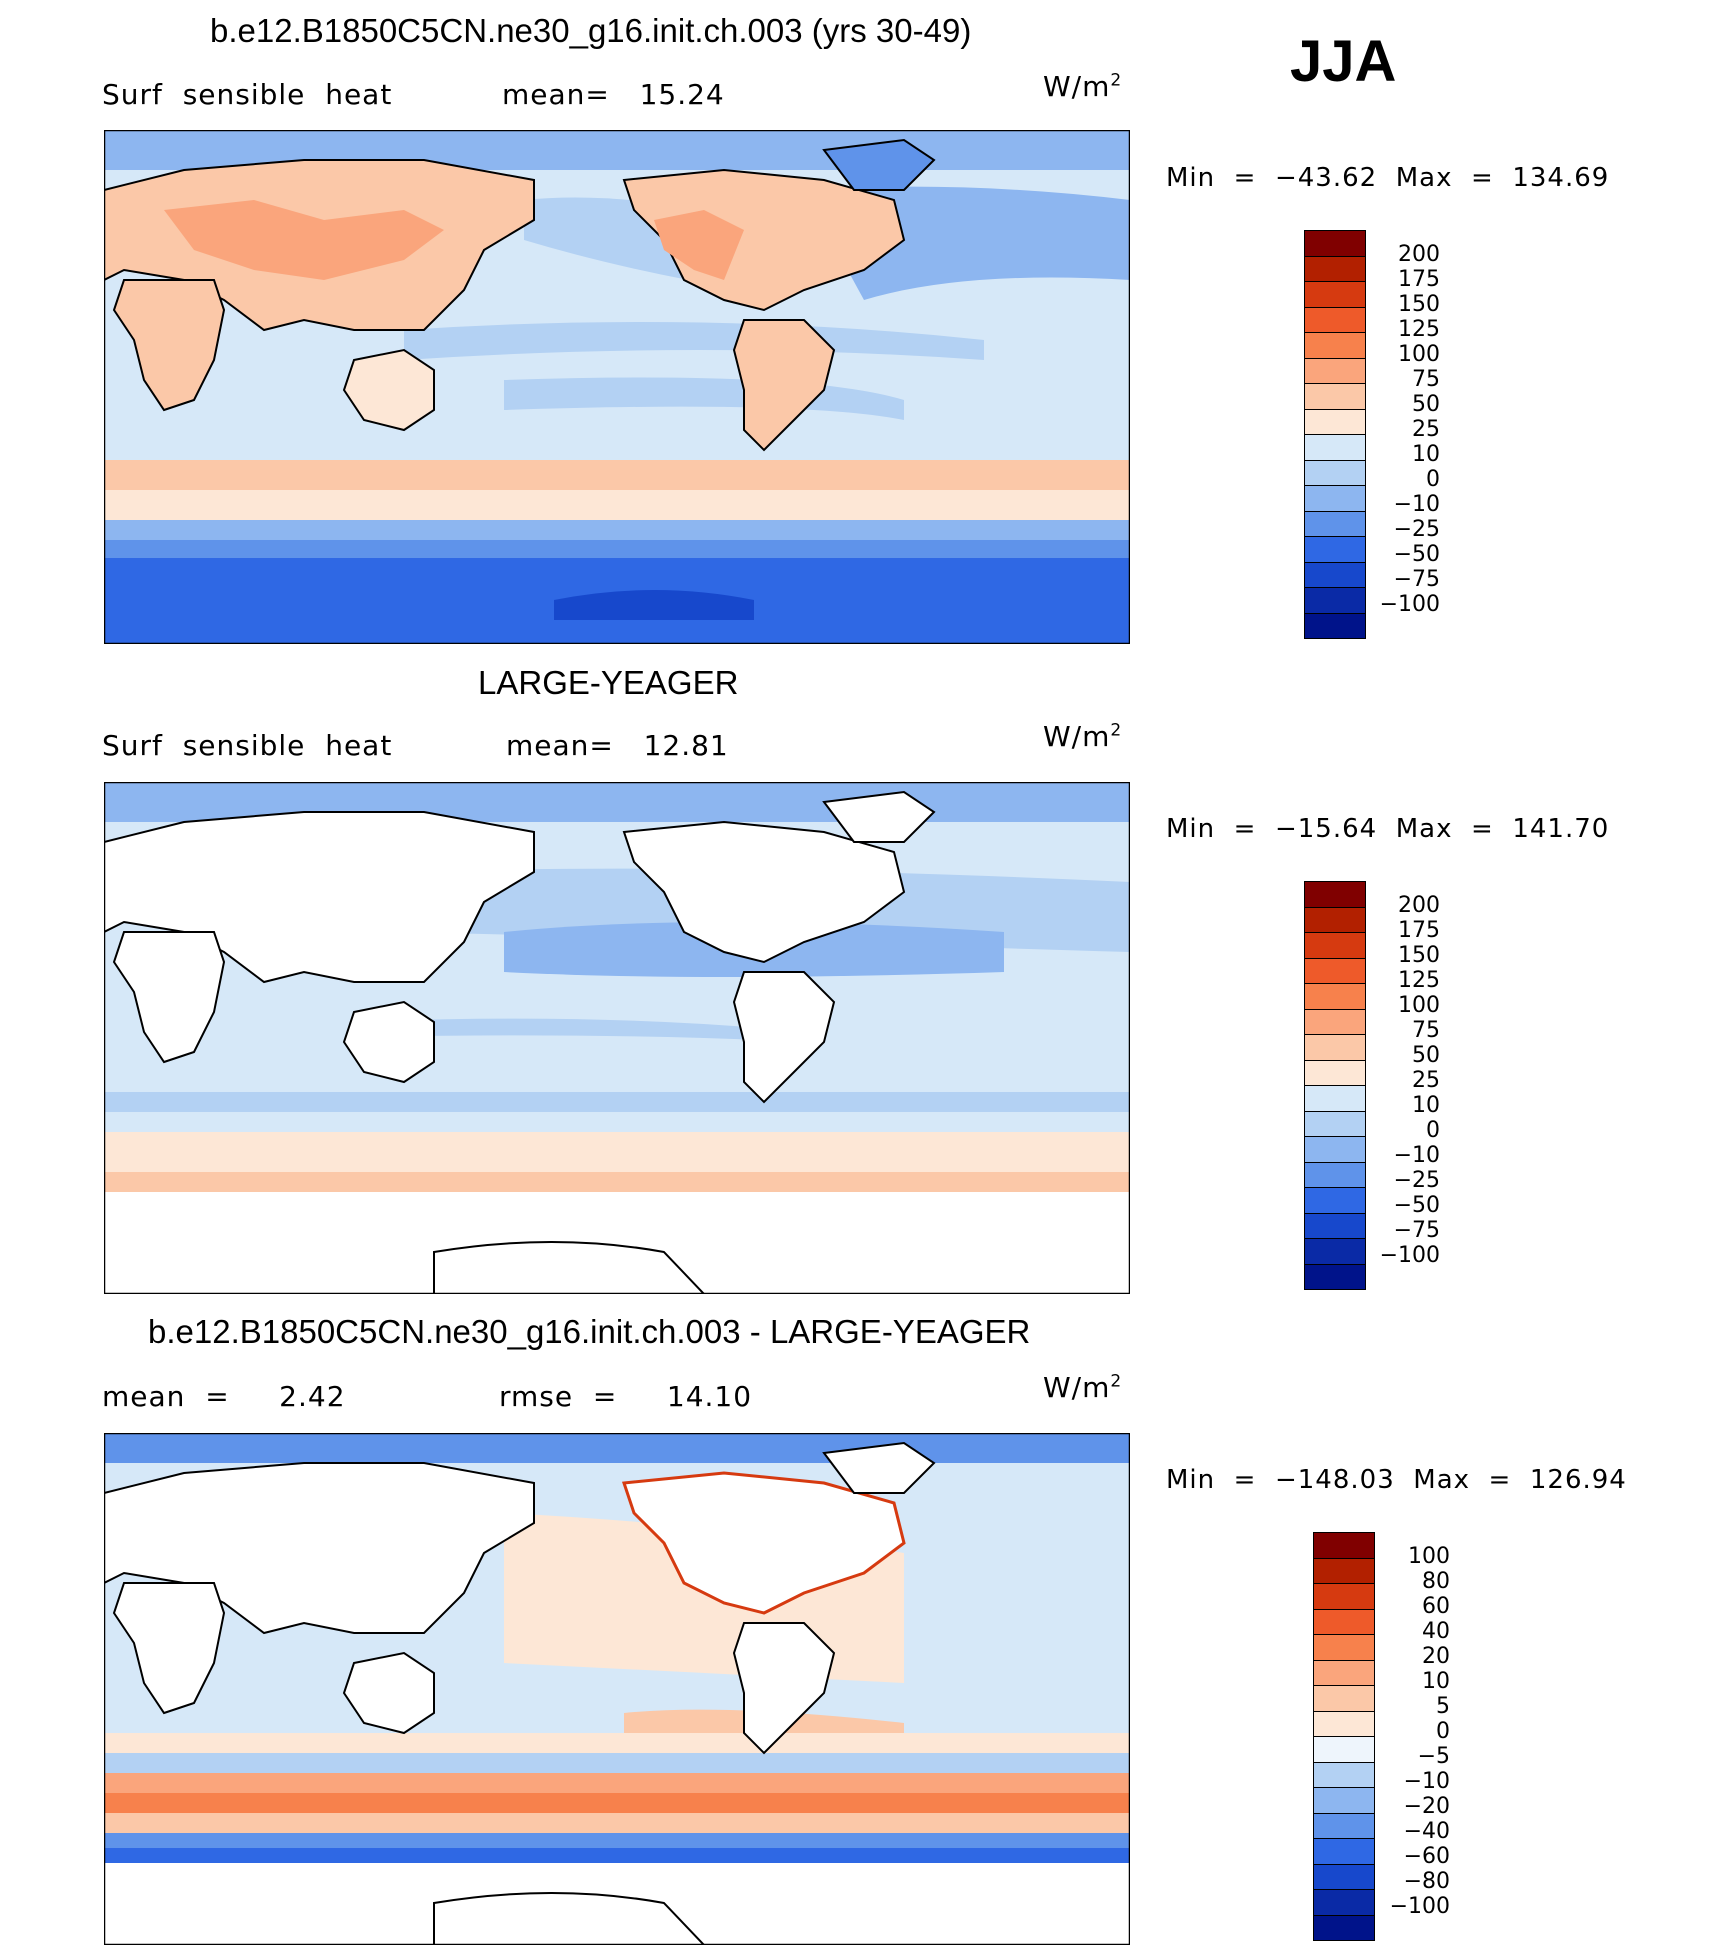  I want to click on panel-1-colorbar-labels: 200 175 150 125 100 75 50 25 10 0 −10 −25 −50 −75 −100, so click(1405, 429).